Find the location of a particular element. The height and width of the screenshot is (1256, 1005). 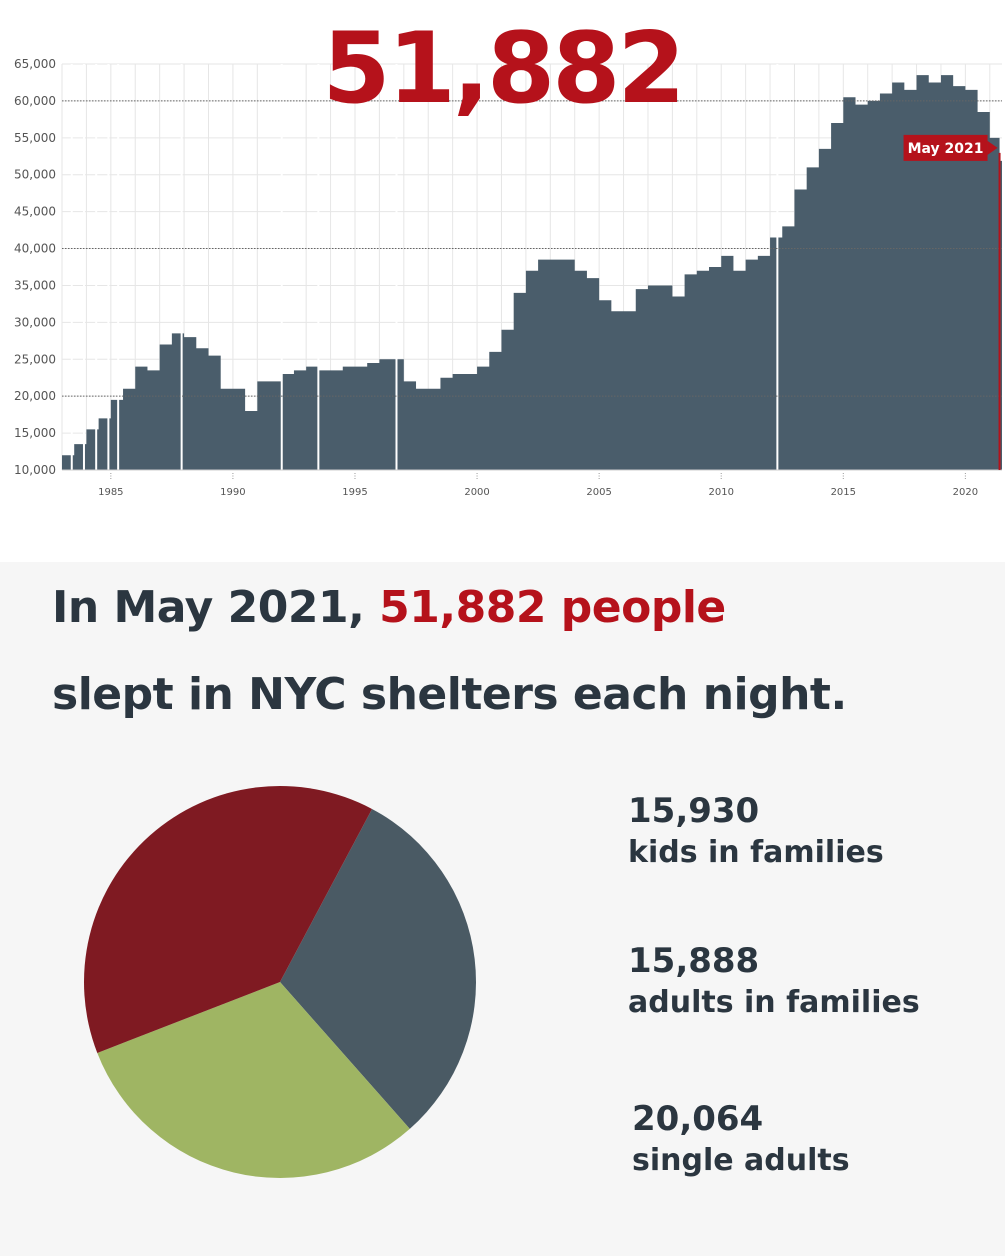

stat-adults-value: 15,888 is located at coordinates (694, 961).